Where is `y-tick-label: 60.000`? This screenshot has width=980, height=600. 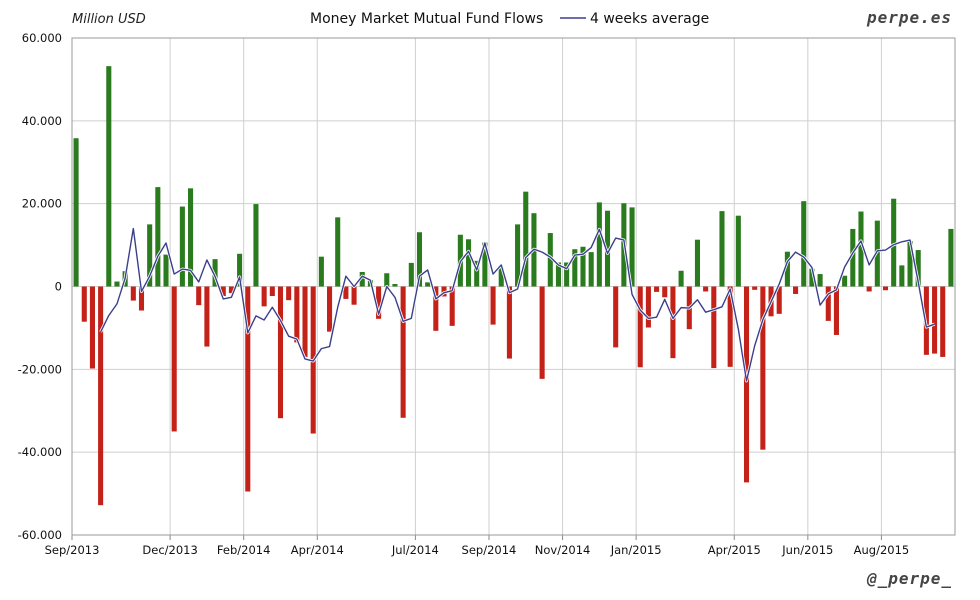
y-tick-label: 60.000 is located at coordinates (42, 38).